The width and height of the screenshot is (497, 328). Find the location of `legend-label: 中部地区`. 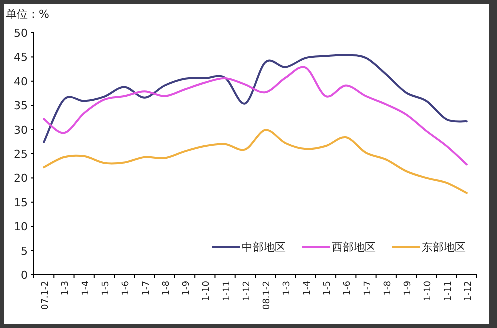

legend-label: 中部地区 is located at coordinates (264, 247).